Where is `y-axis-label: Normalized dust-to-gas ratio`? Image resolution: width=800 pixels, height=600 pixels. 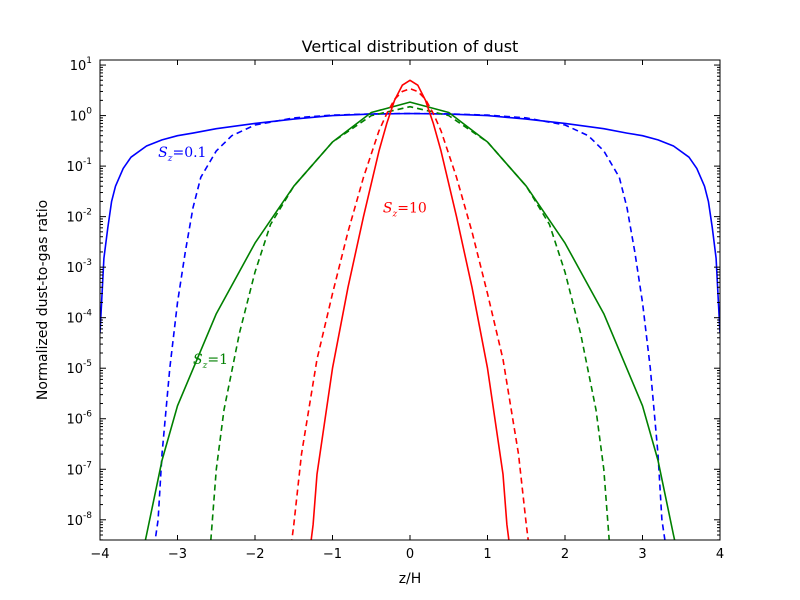 y-axis-label: Normalized dust-to-gas ratio is located at coordinates (43, 300).